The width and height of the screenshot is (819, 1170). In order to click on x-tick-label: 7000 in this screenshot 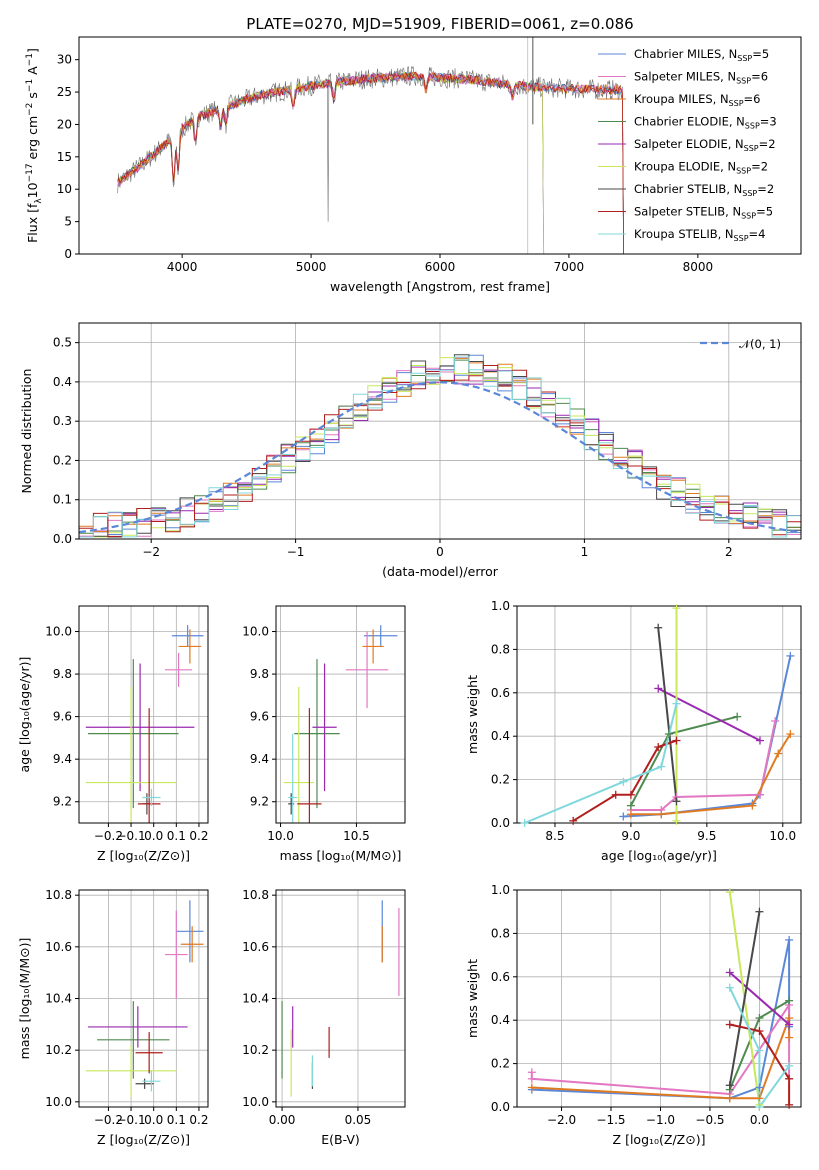, I will do `click(569, 267)`.